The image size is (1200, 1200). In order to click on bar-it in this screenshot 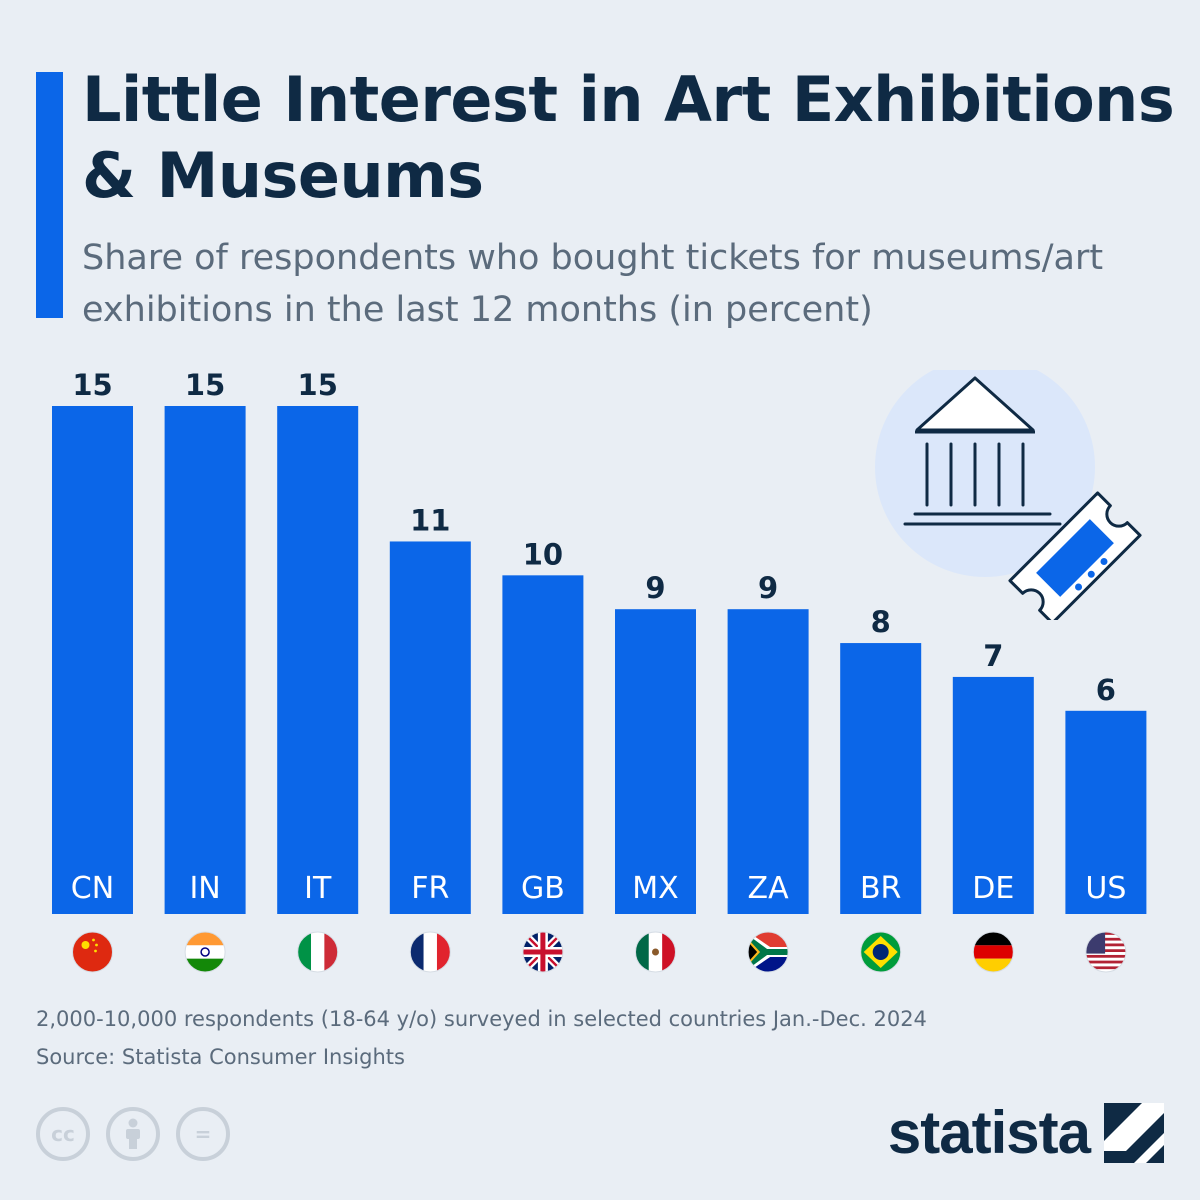, I will do `click(318, 660)`.